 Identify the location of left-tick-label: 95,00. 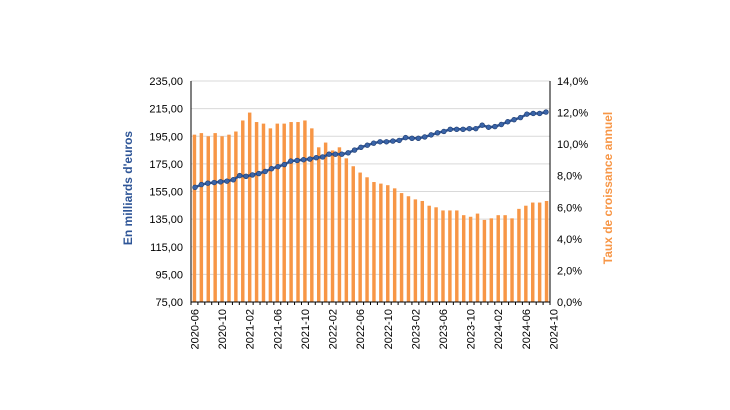
(169, 275).